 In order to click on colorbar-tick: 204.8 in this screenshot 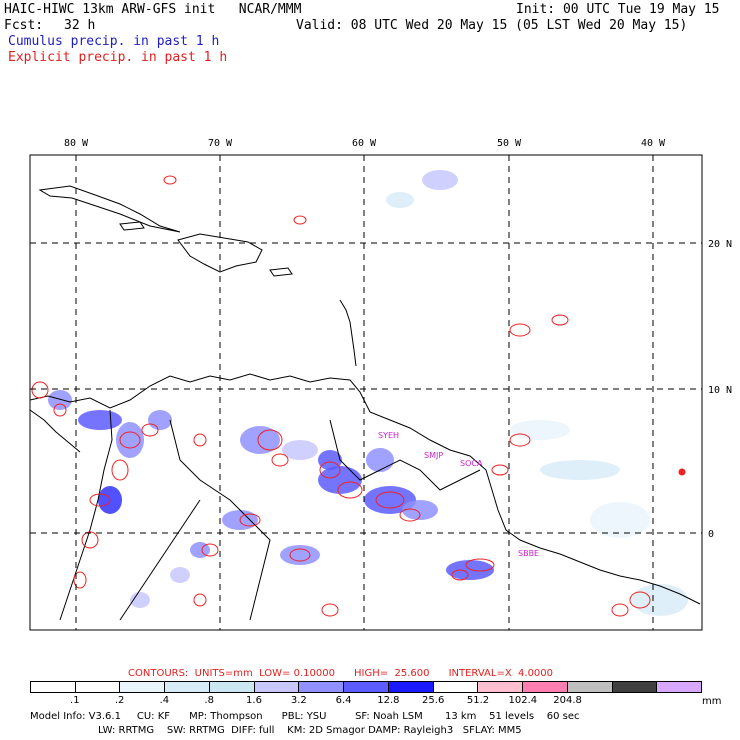, I will do `click(567, 700)`.